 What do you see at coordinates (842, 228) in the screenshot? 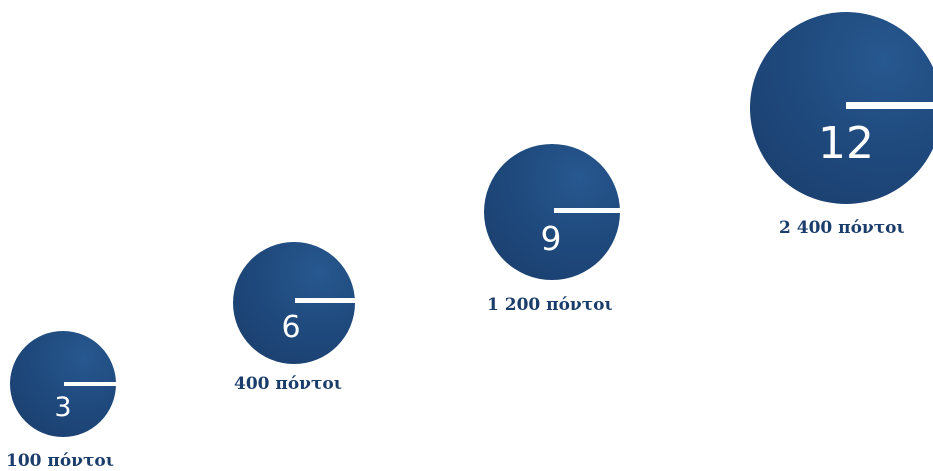
I see `tier-points-label: 2 400 πόντοι` at bounding box center [842, 228].